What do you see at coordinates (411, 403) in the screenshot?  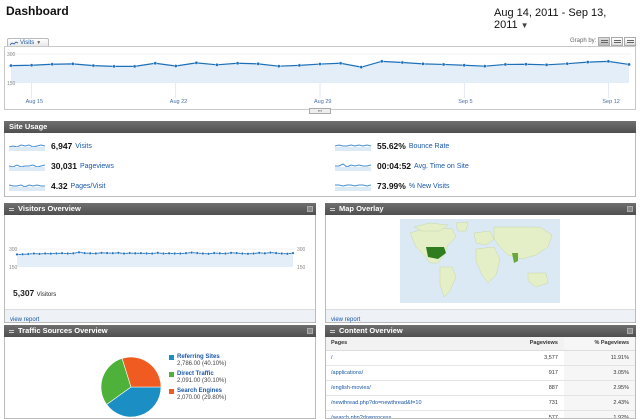 I see `page-link: /newthread.php?do=newthread&f=10` at bounding box center [411, 403].